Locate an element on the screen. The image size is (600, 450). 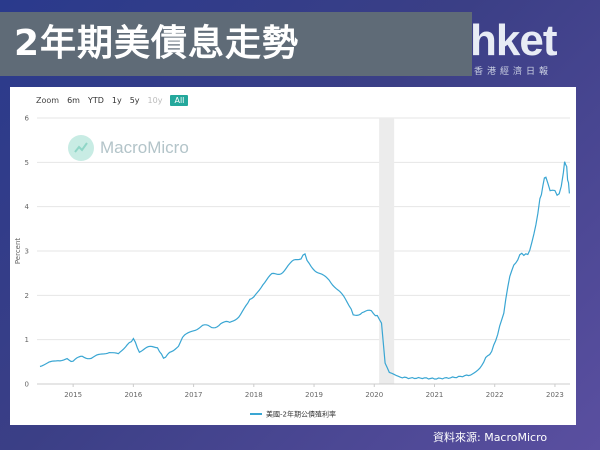
y-tick-label: 5 is located at coordinates (27, 163).